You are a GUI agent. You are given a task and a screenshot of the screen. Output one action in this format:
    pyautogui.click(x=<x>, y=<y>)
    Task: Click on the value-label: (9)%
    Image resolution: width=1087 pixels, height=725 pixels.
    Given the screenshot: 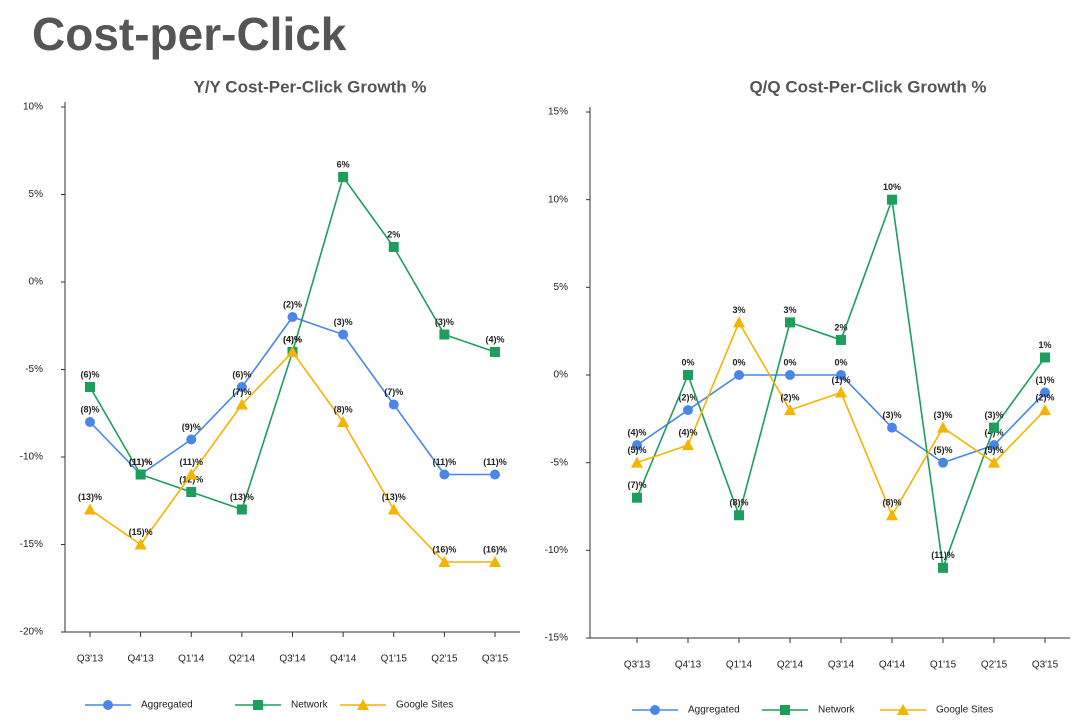 What is the action you would take?
    pyautogui.click(x=191, y=427)
    